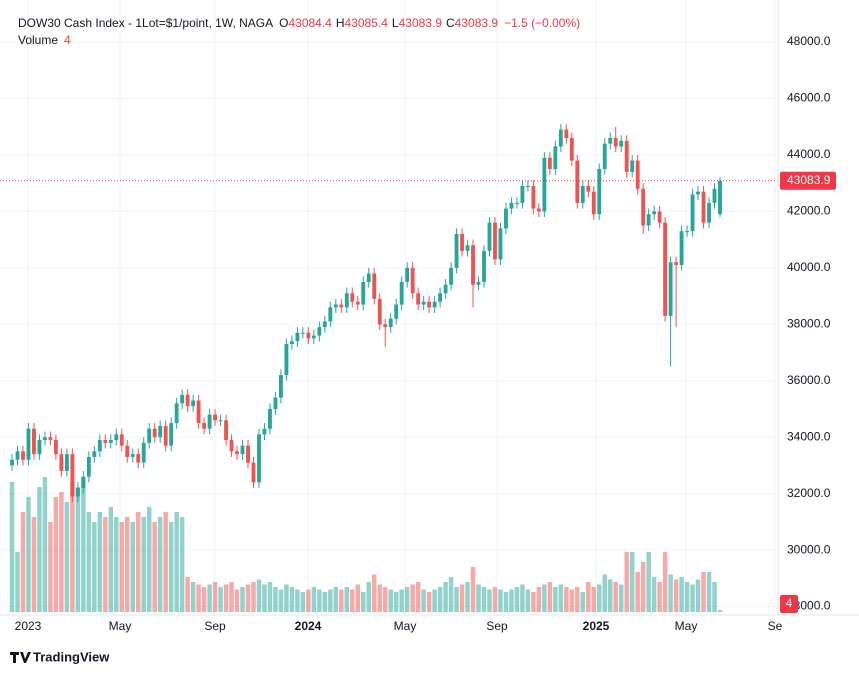 The width and height of the screenshot is (859, 675). What do you see at coordinates (686, 626) in the screenshot?
I see `x-tick-label: May` at bounding box center [686, 626].